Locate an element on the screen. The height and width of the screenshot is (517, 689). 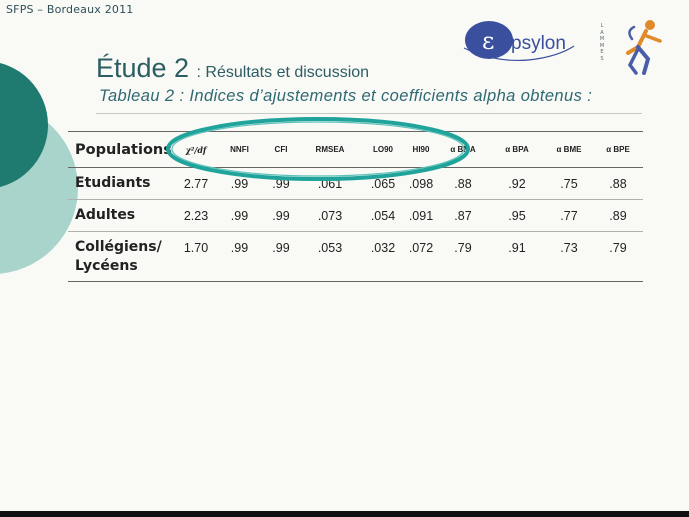
header-hi90: HI90 is located at coordinates (421, 149).